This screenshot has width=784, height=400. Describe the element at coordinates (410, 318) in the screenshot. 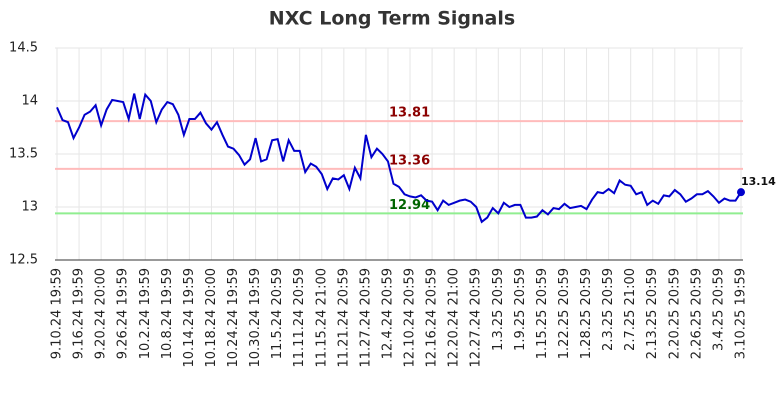

I see `x-tick-label: 12.10.24 20:59` at that location.